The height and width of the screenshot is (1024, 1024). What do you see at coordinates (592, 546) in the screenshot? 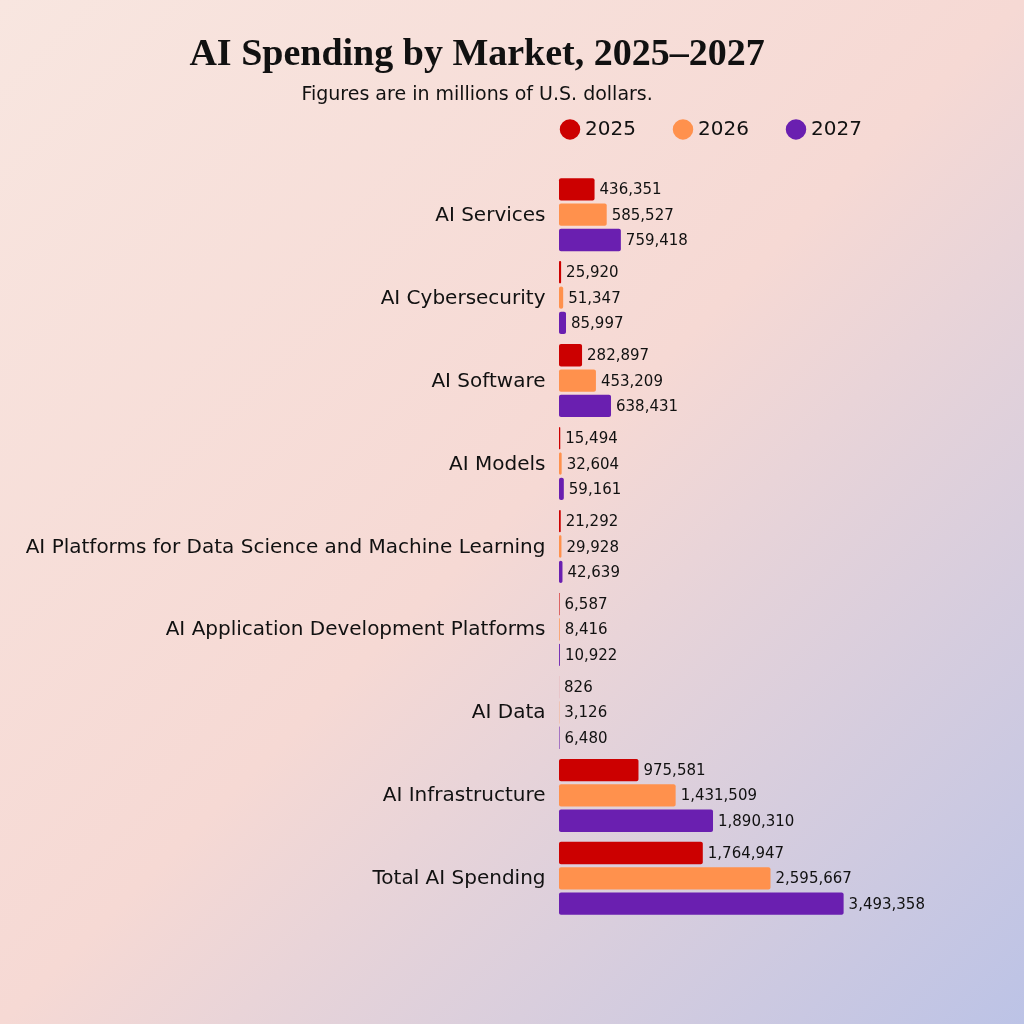
I see `data-label: 29,928` at bounding box center [592, 546].